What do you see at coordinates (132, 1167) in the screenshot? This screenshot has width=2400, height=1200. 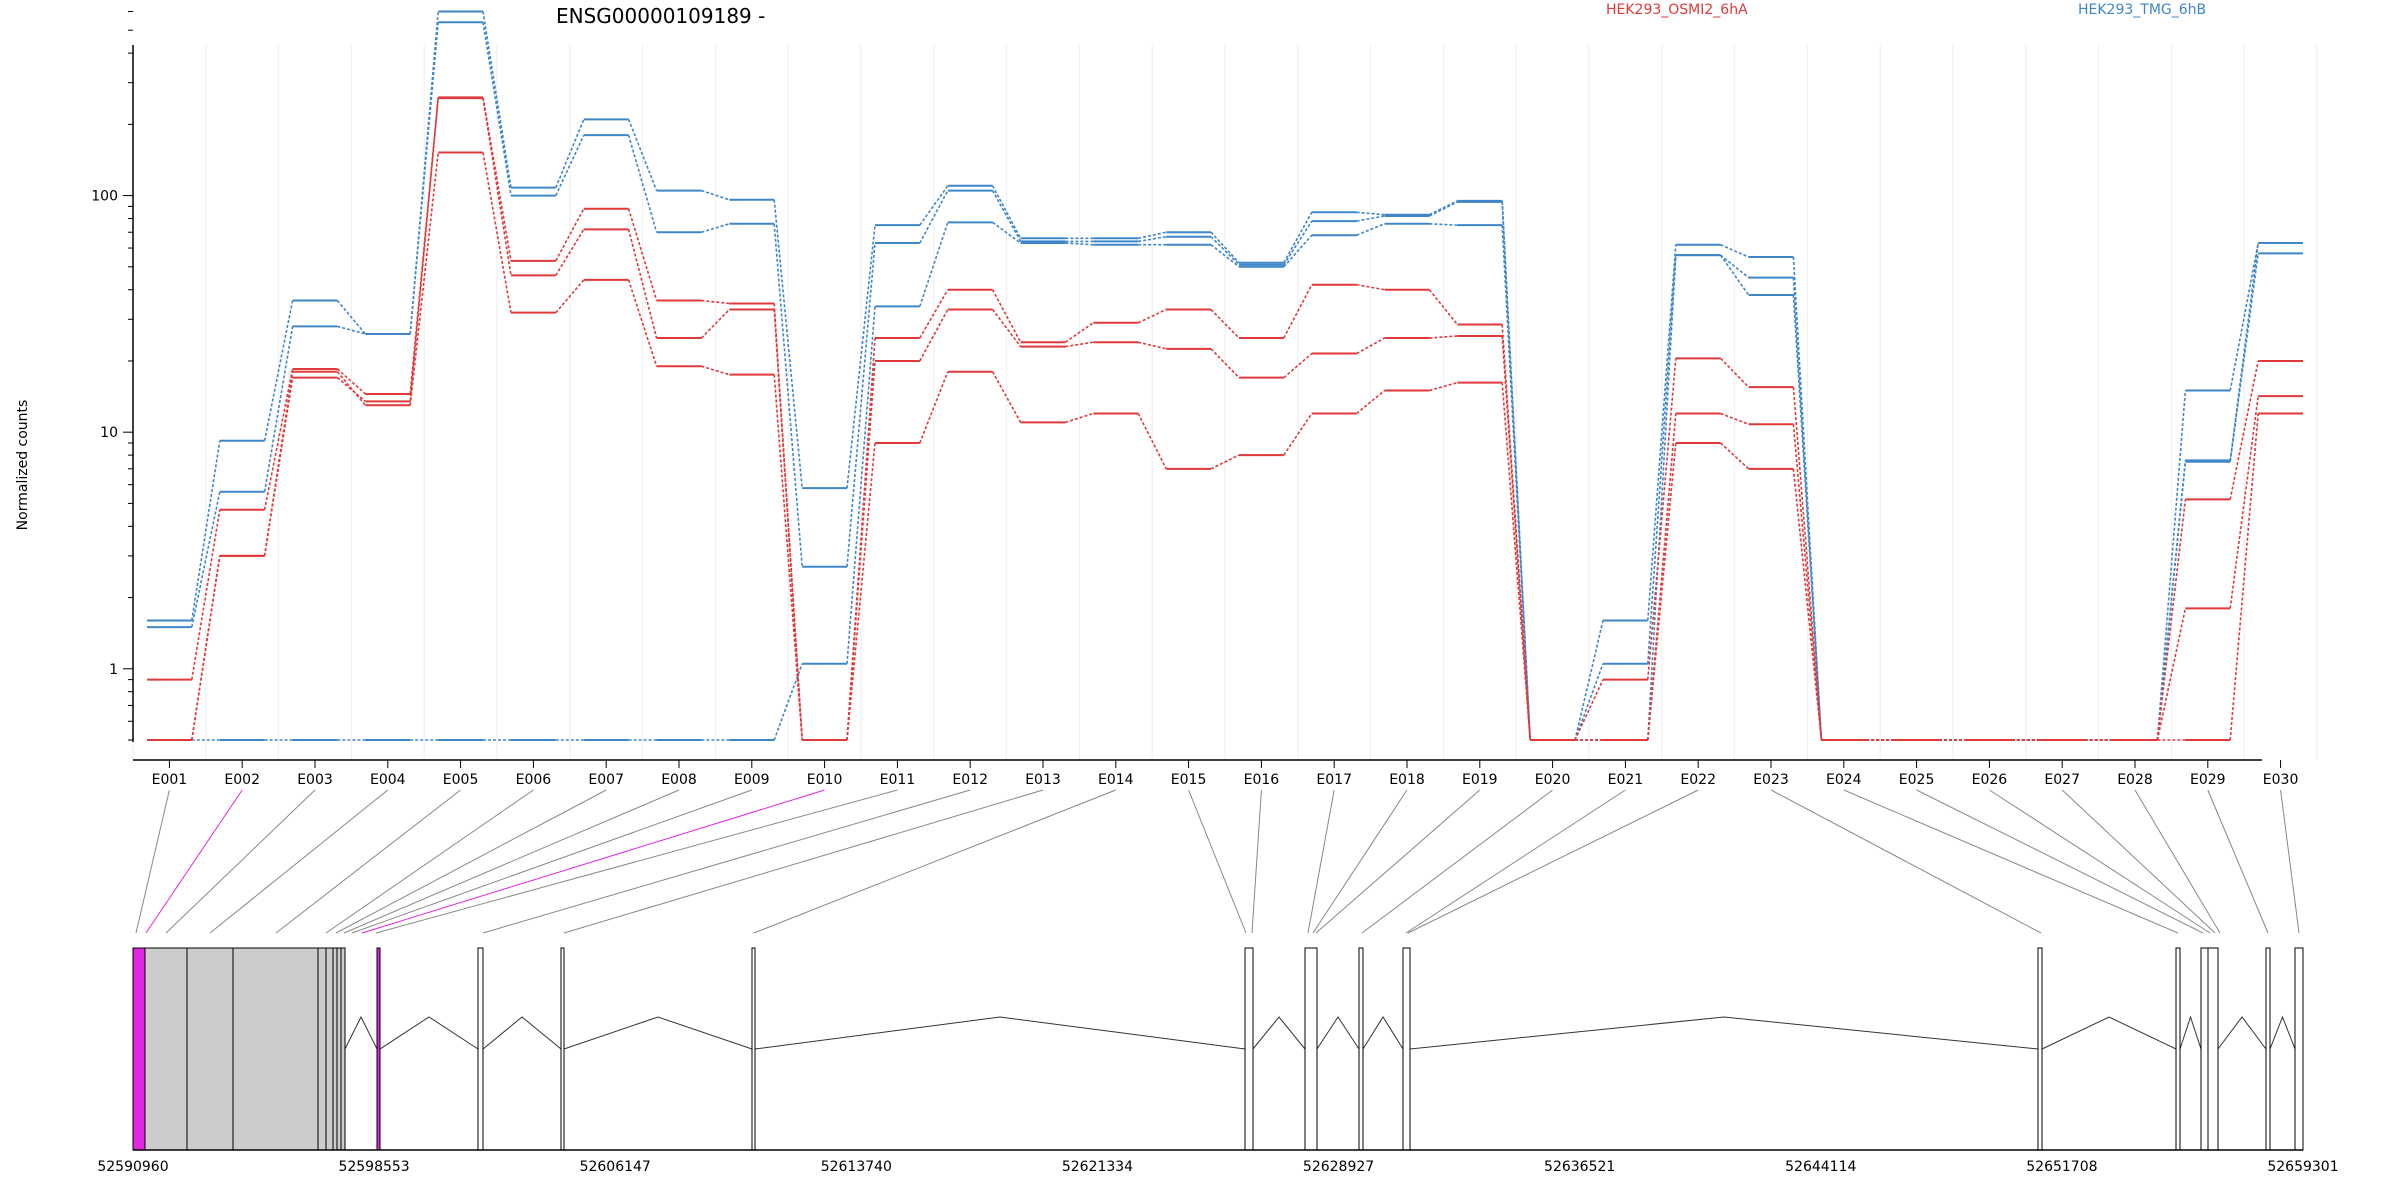 I see `genome-tick-label: 52590960` at bounding box center [132, 1167].